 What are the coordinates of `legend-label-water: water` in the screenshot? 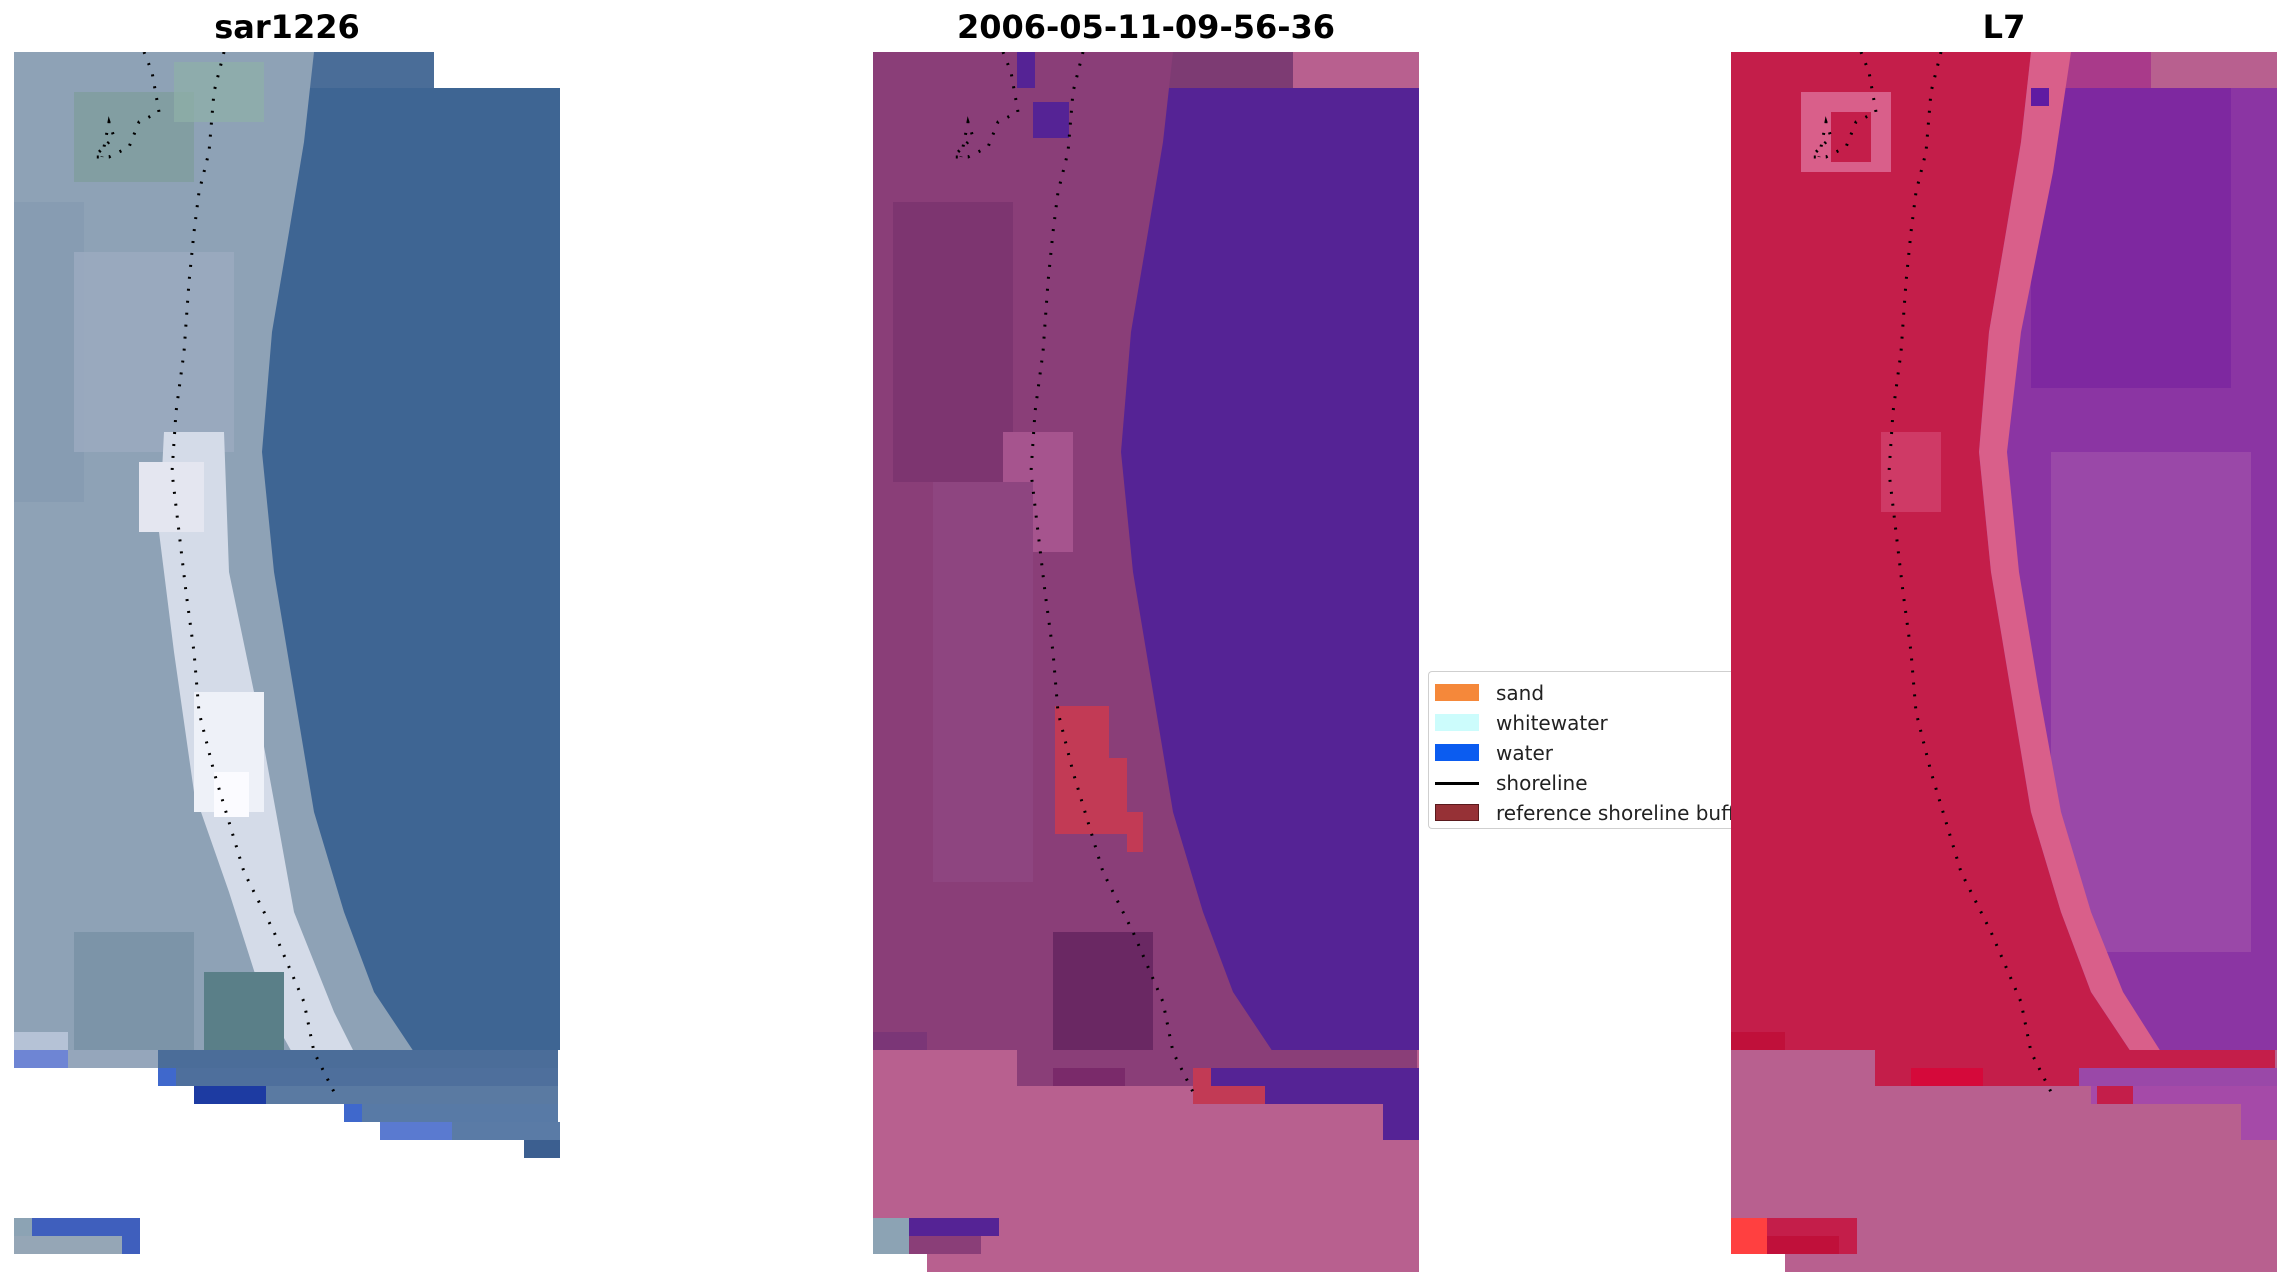 It's located at (1524, 753).